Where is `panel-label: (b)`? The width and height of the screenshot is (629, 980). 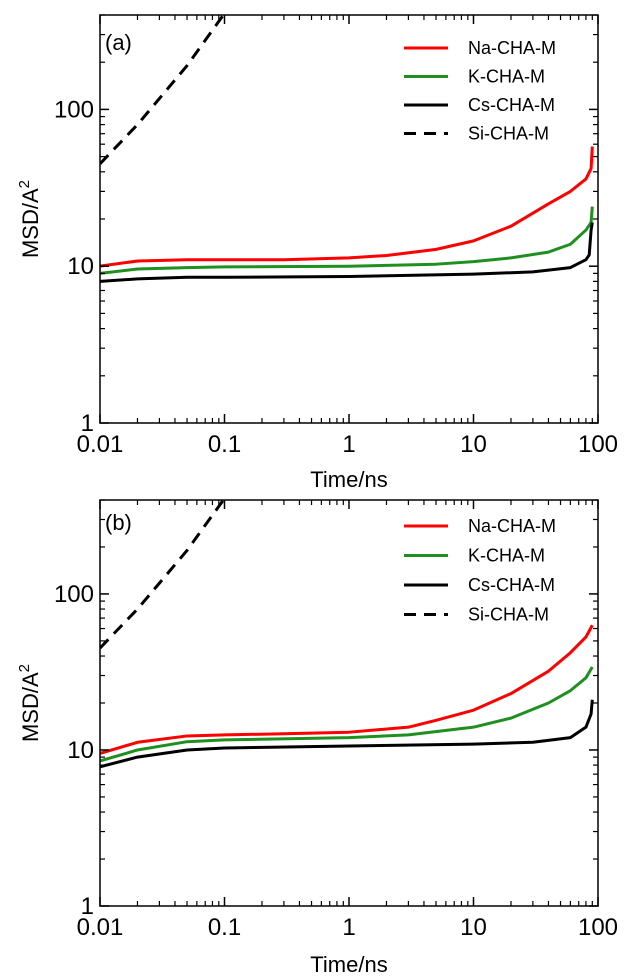
panel-label: (b) is located at coordinates (118, 522).